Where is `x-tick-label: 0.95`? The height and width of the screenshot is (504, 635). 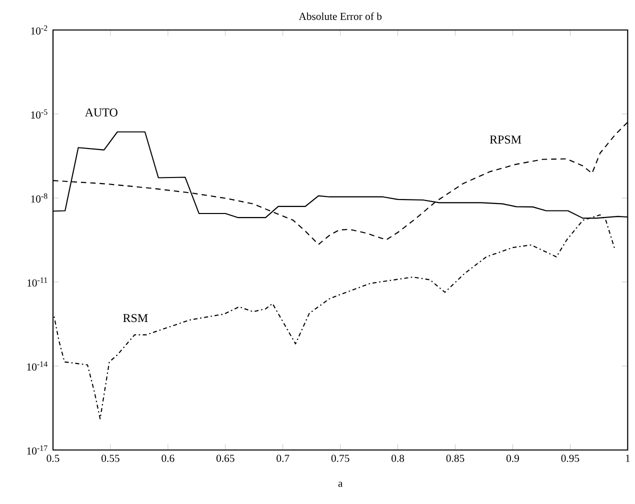 x-tick-label: 0.95 is located at coordinates (570, 458).